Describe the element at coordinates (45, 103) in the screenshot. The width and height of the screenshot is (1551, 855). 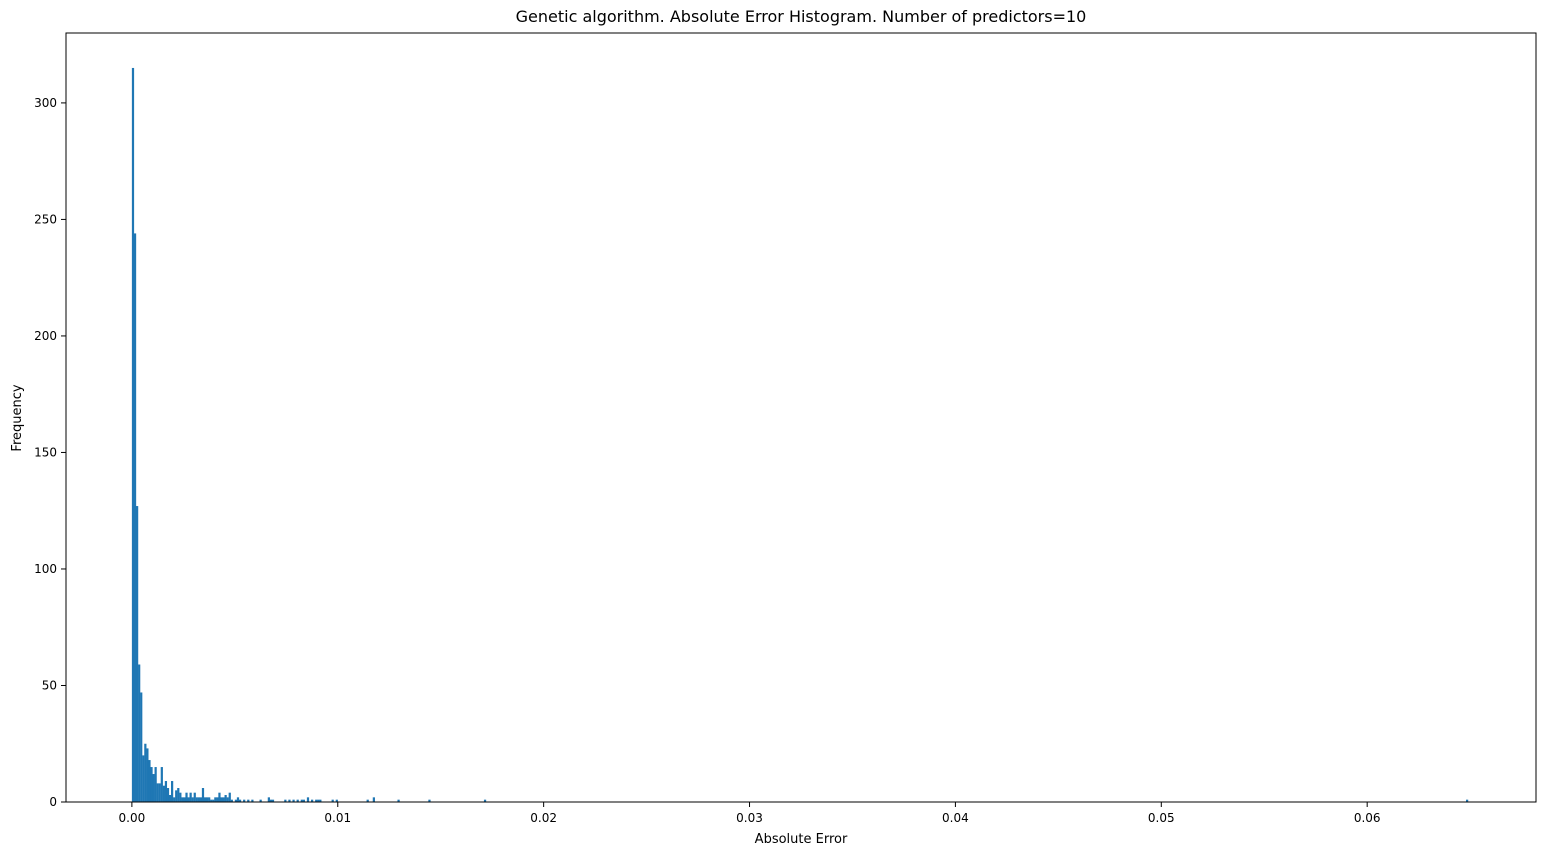
I see `y-tick-label: 300` at that location.